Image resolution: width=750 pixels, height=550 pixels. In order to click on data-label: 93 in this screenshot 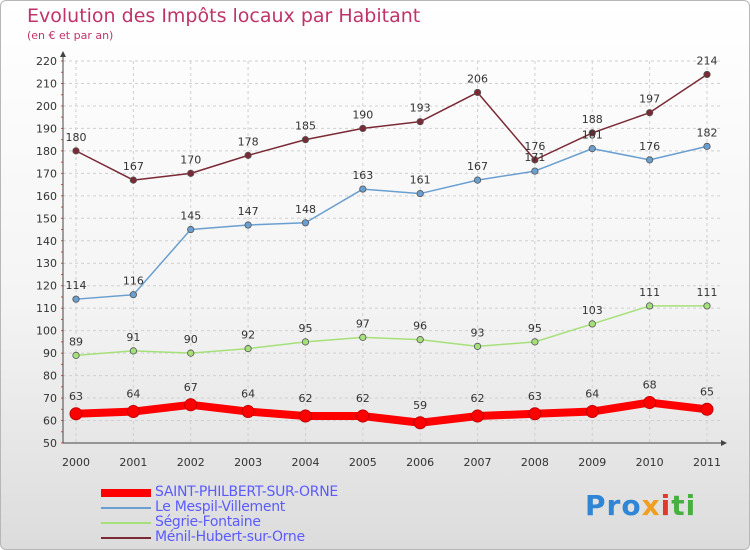, I will do `click(478, 332)`.